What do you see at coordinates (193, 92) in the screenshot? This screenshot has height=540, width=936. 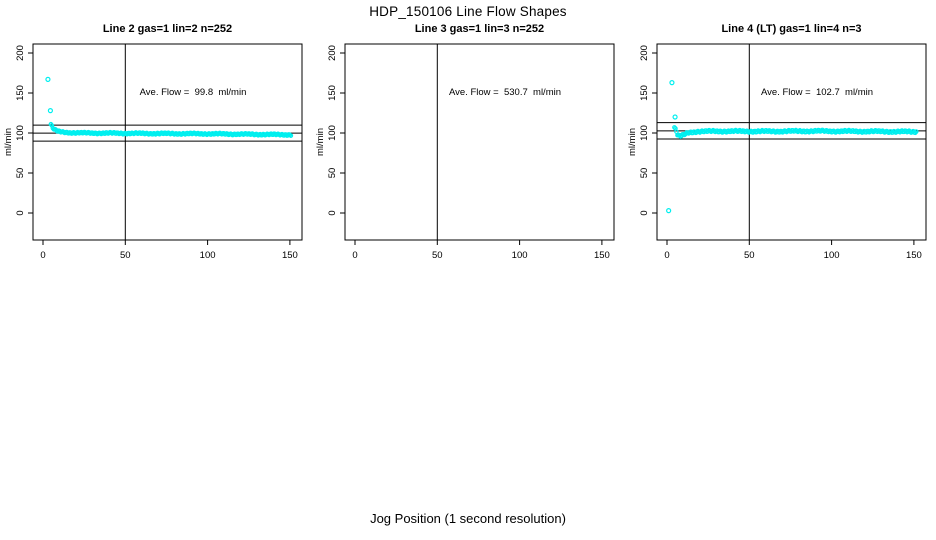 I see `panel-line2-ave-flow-label: Ave. Flow = 99.8 ml/min` at bounding box center [193, 92].